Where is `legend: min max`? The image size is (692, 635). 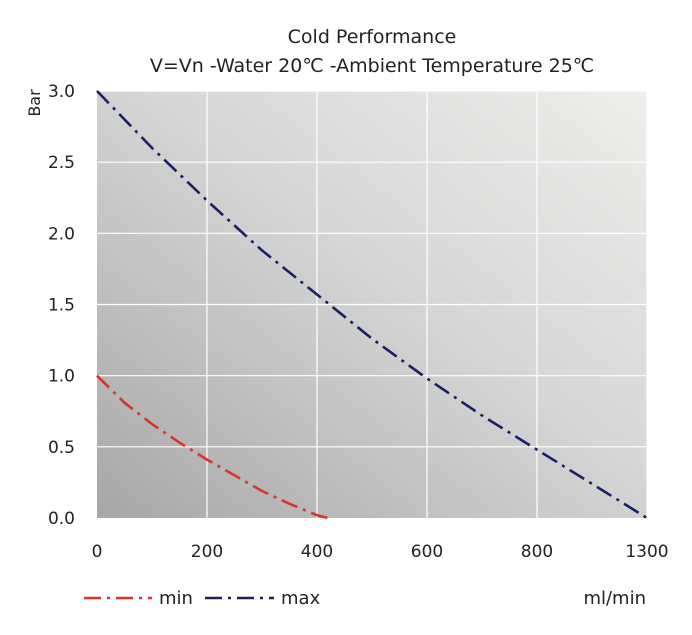
legend: min max is located at coordinates (202, 598).